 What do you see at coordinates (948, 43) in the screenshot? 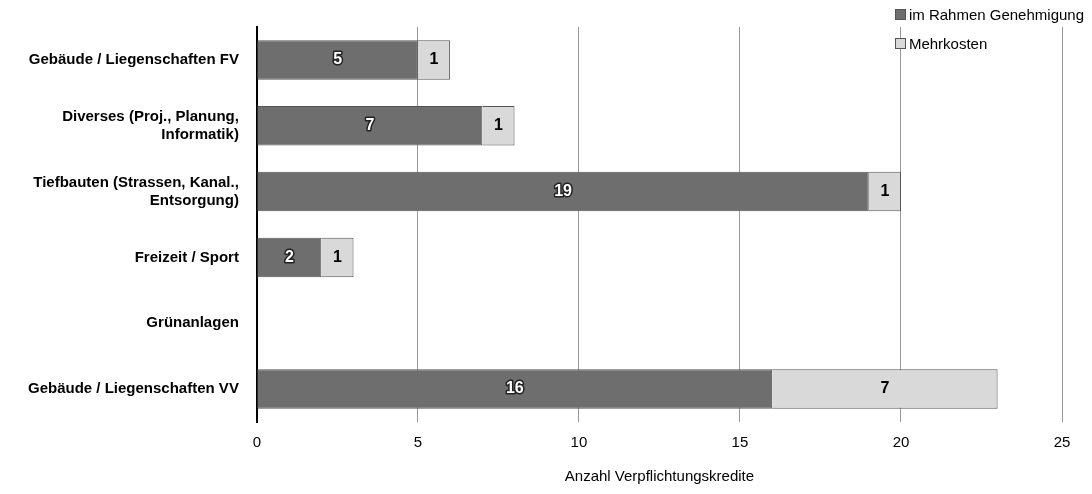
I see `legend-label: Mehrkosten` at bounding box center [948, 43].